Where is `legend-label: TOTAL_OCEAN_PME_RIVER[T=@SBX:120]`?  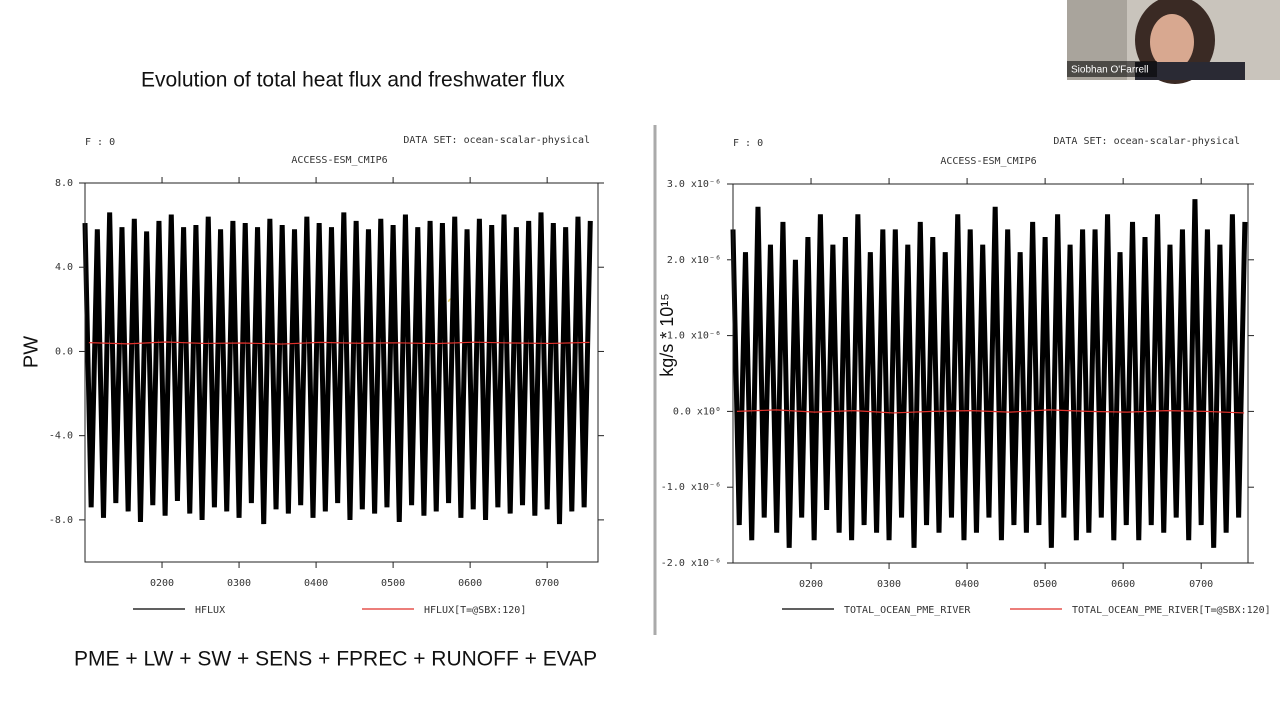 legend-label: TOTAL_OCEAN_PME_RIVER[T=@SBX:120] is located at coordinates (1171, 610).